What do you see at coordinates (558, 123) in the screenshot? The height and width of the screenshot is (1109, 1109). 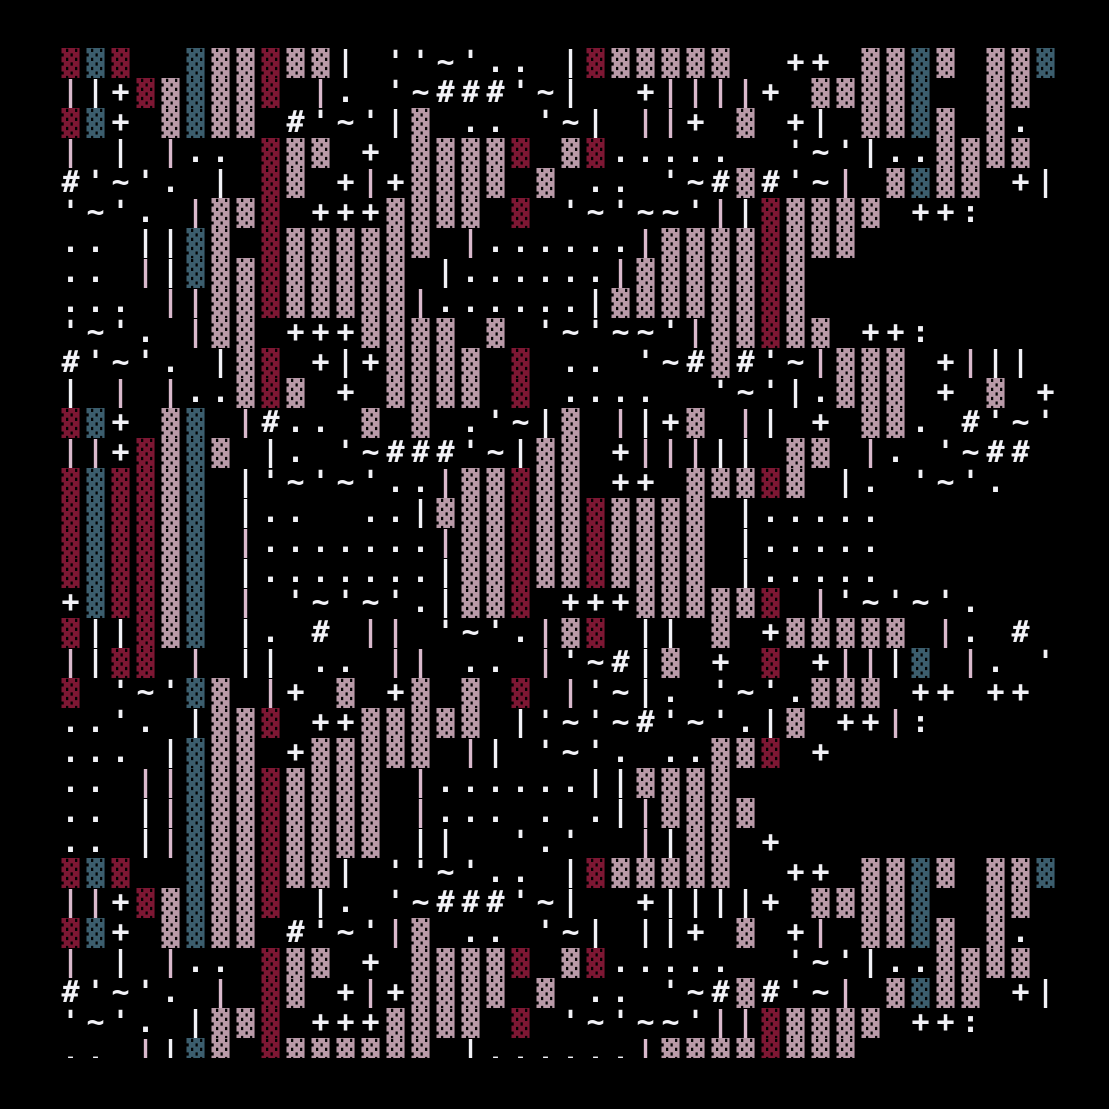 I see `ascii-row: ▓ ▓ + ▓ ▓ ▓ ▓ # ' ~ ' | ▓ .. ' ~ | | | + ▓ + | ▓ ▓ ▓ ▓ ▓.` at bounding box center [558, 123].